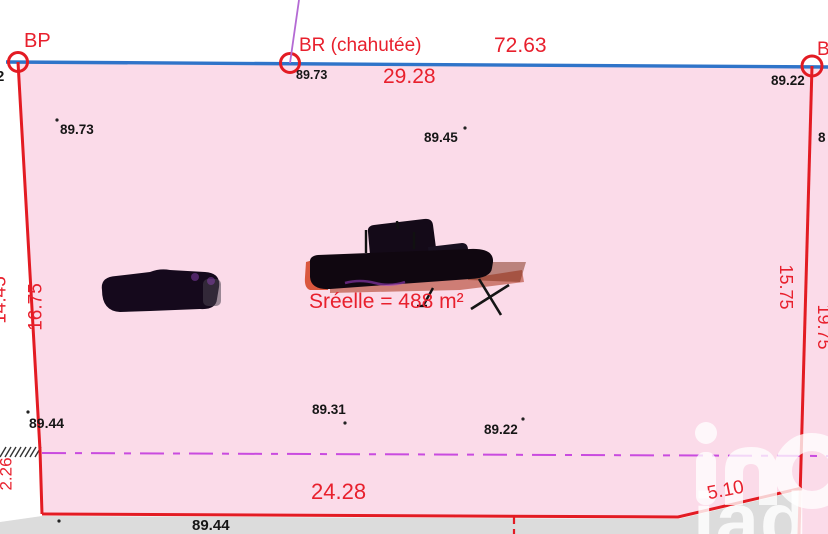 This screenshot has height=534, width=828. Describe the element at coordinates (77, 129) in the screenshot. I see `elevation-top-left: 89.73` at that location.